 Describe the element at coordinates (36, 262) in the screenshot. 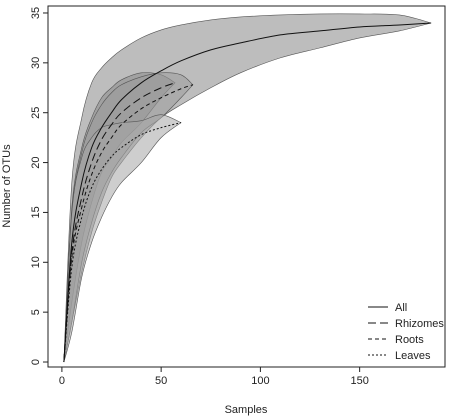

I see `y-tick-label: 10` at that location.